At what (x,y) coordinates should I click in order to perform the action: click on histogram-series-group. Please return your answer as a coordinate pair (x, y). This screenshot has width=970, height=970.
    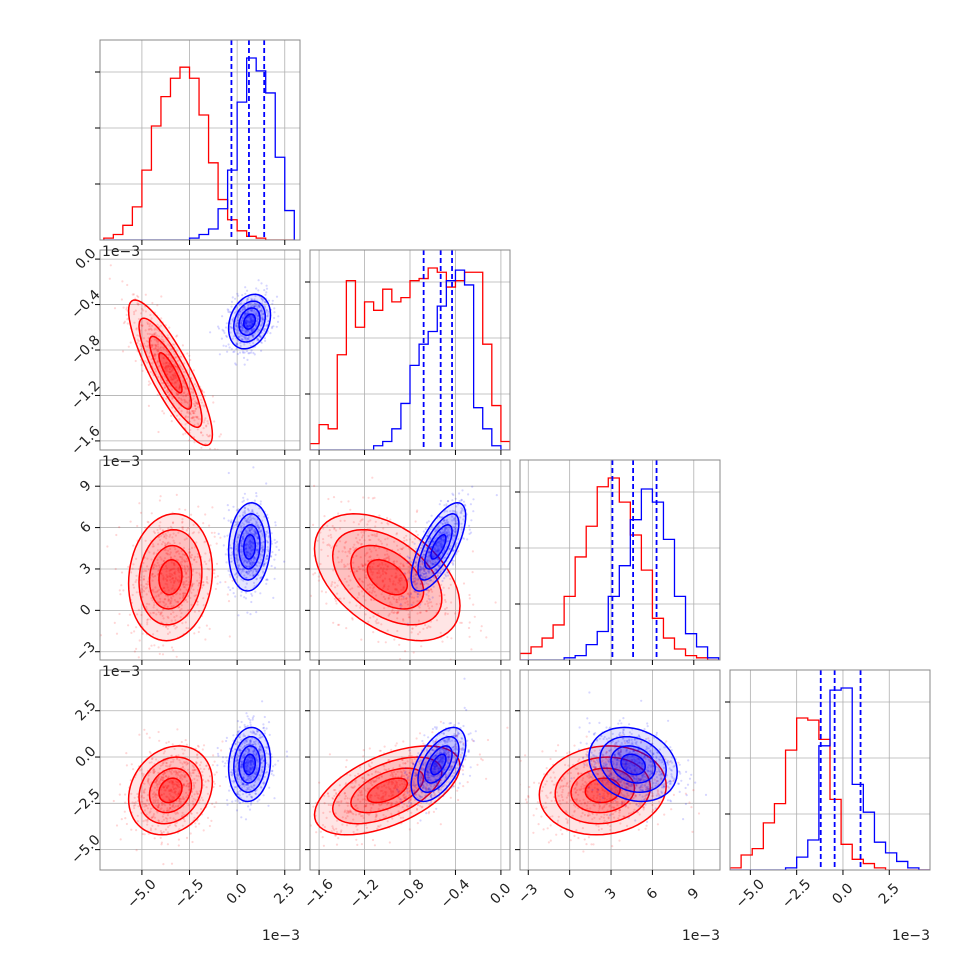
    Looking at the image, I should click on (620, 560).